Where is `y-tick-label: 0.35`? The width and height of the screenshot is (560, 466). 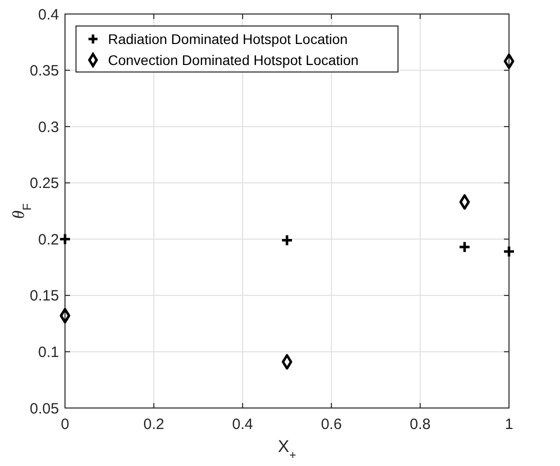
y-tick-label: 0.35 is located at coordinates (44, 71).